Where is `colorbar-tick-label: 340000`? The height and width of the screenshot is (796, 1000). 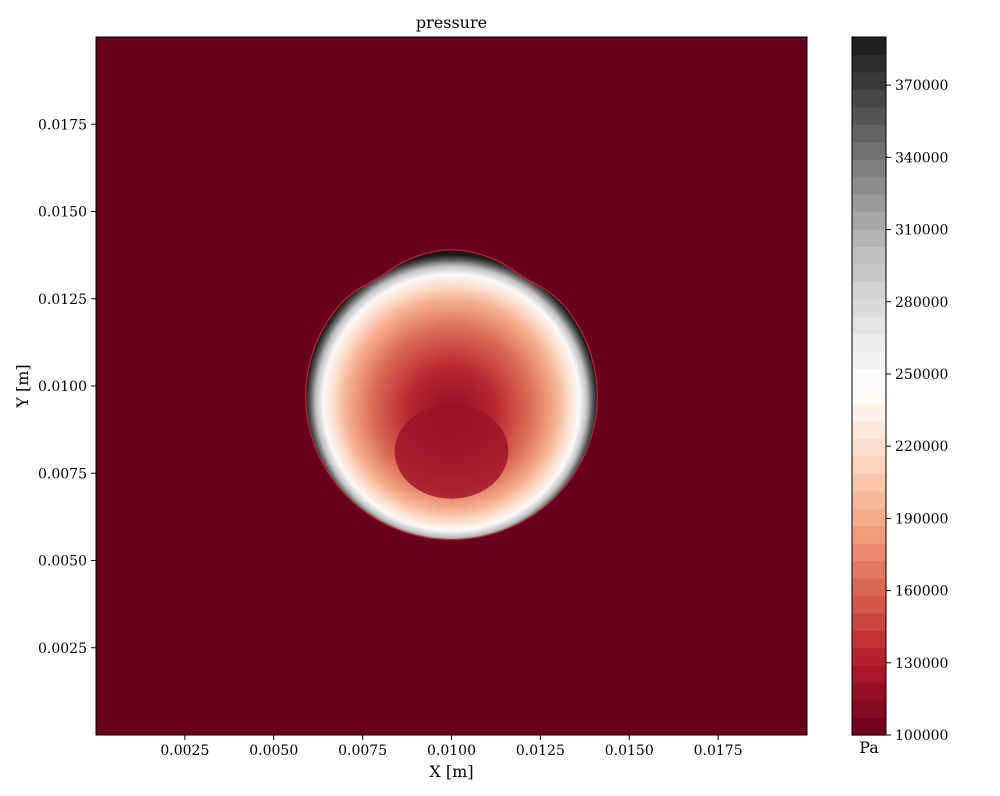
colorbar-tick-label: 340000 is located at coordinates (921, 158).